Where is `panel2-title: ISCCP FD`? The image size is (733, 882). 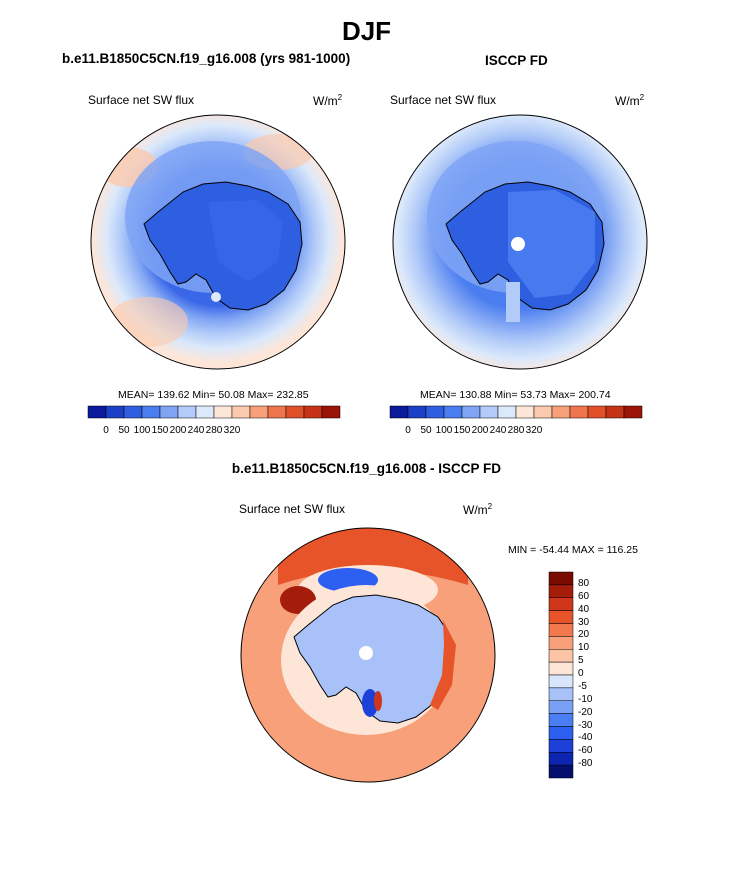 panel2-title: ISCCP FD is located at coordinates (516, 60).